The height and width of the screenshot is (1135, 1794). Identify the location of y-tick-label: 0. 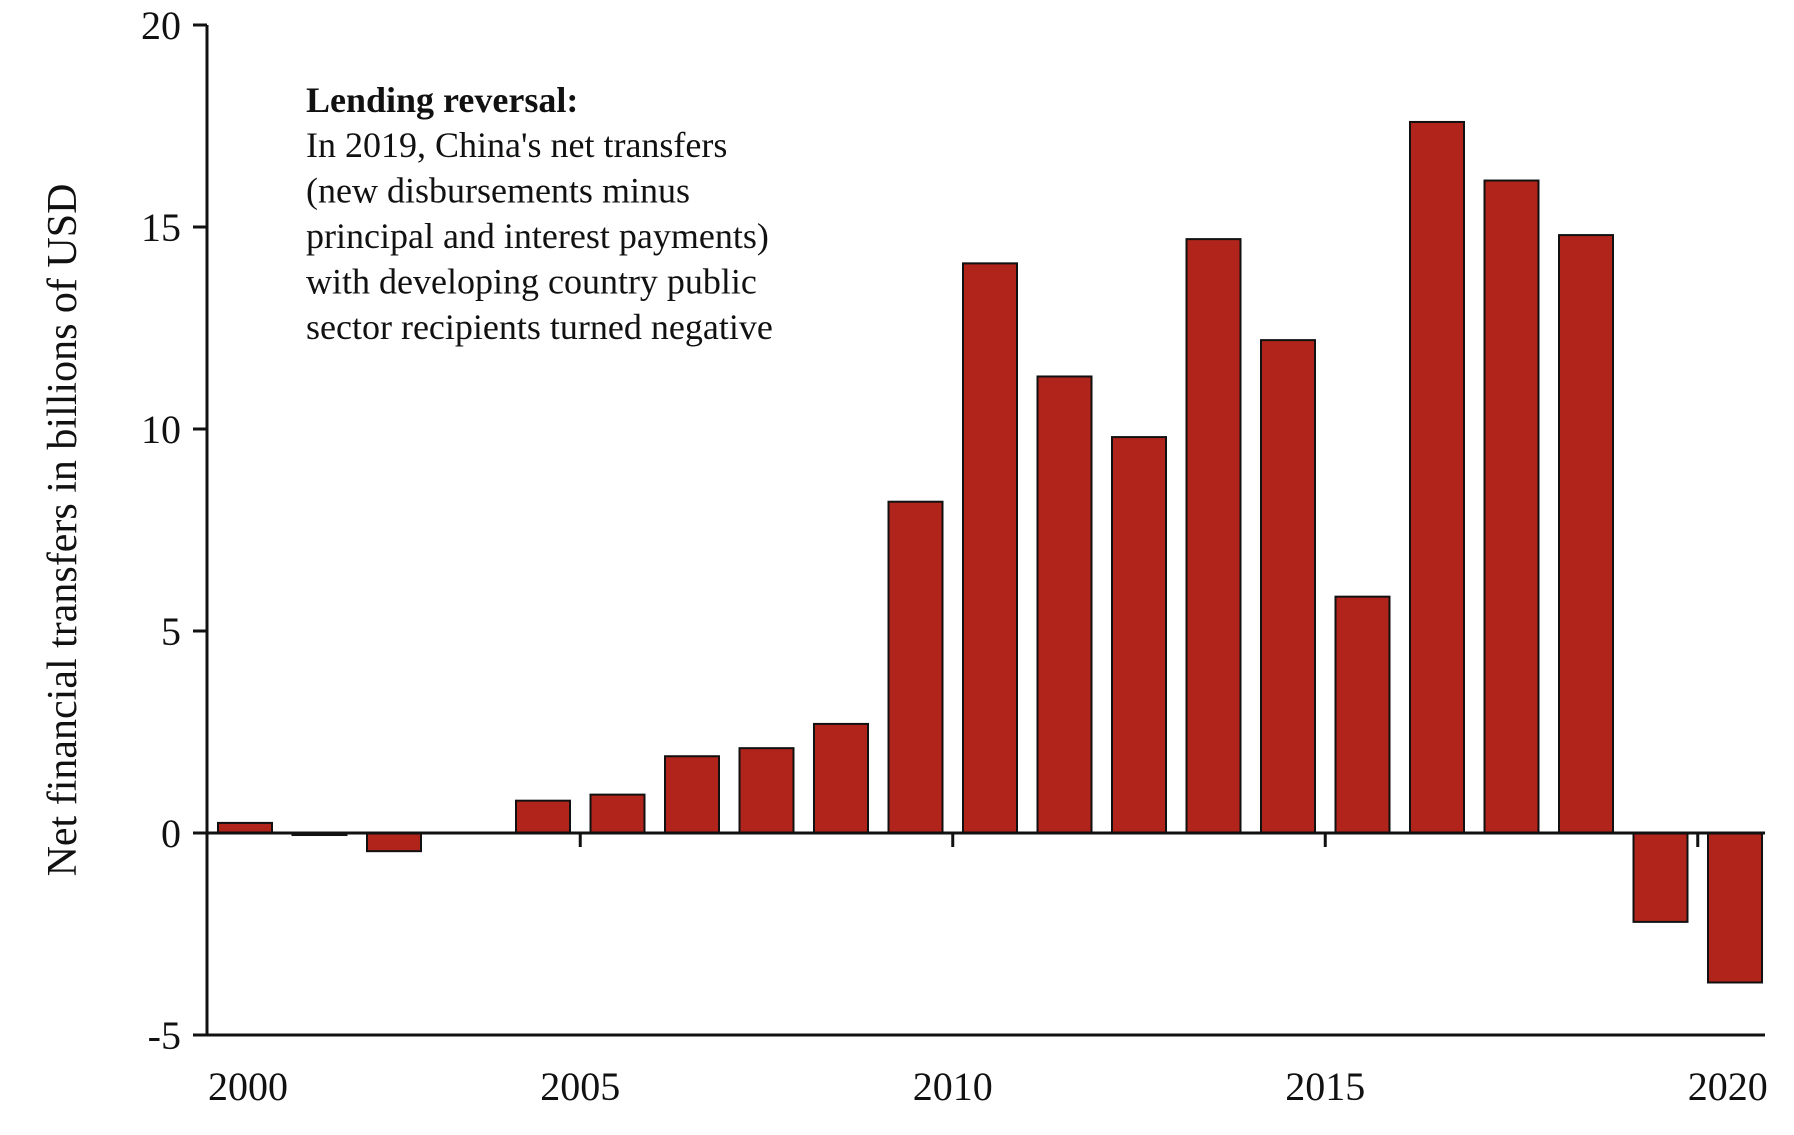
(171, 833).